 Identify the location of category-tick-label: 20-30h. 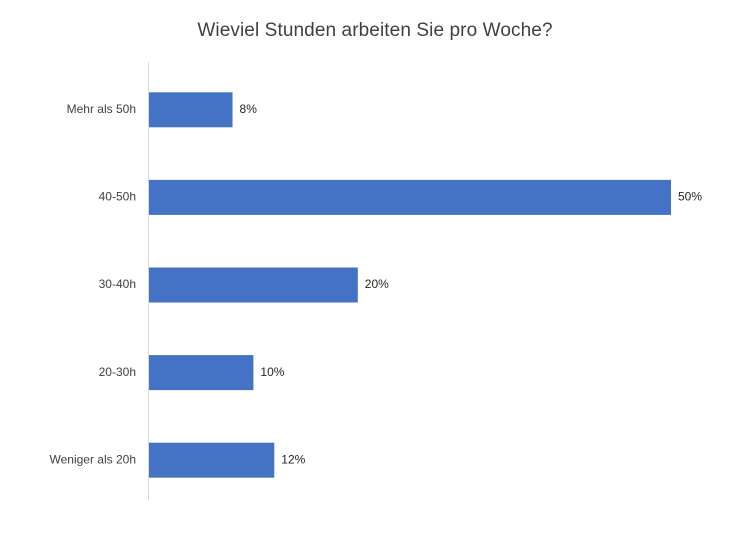
(117, 372).